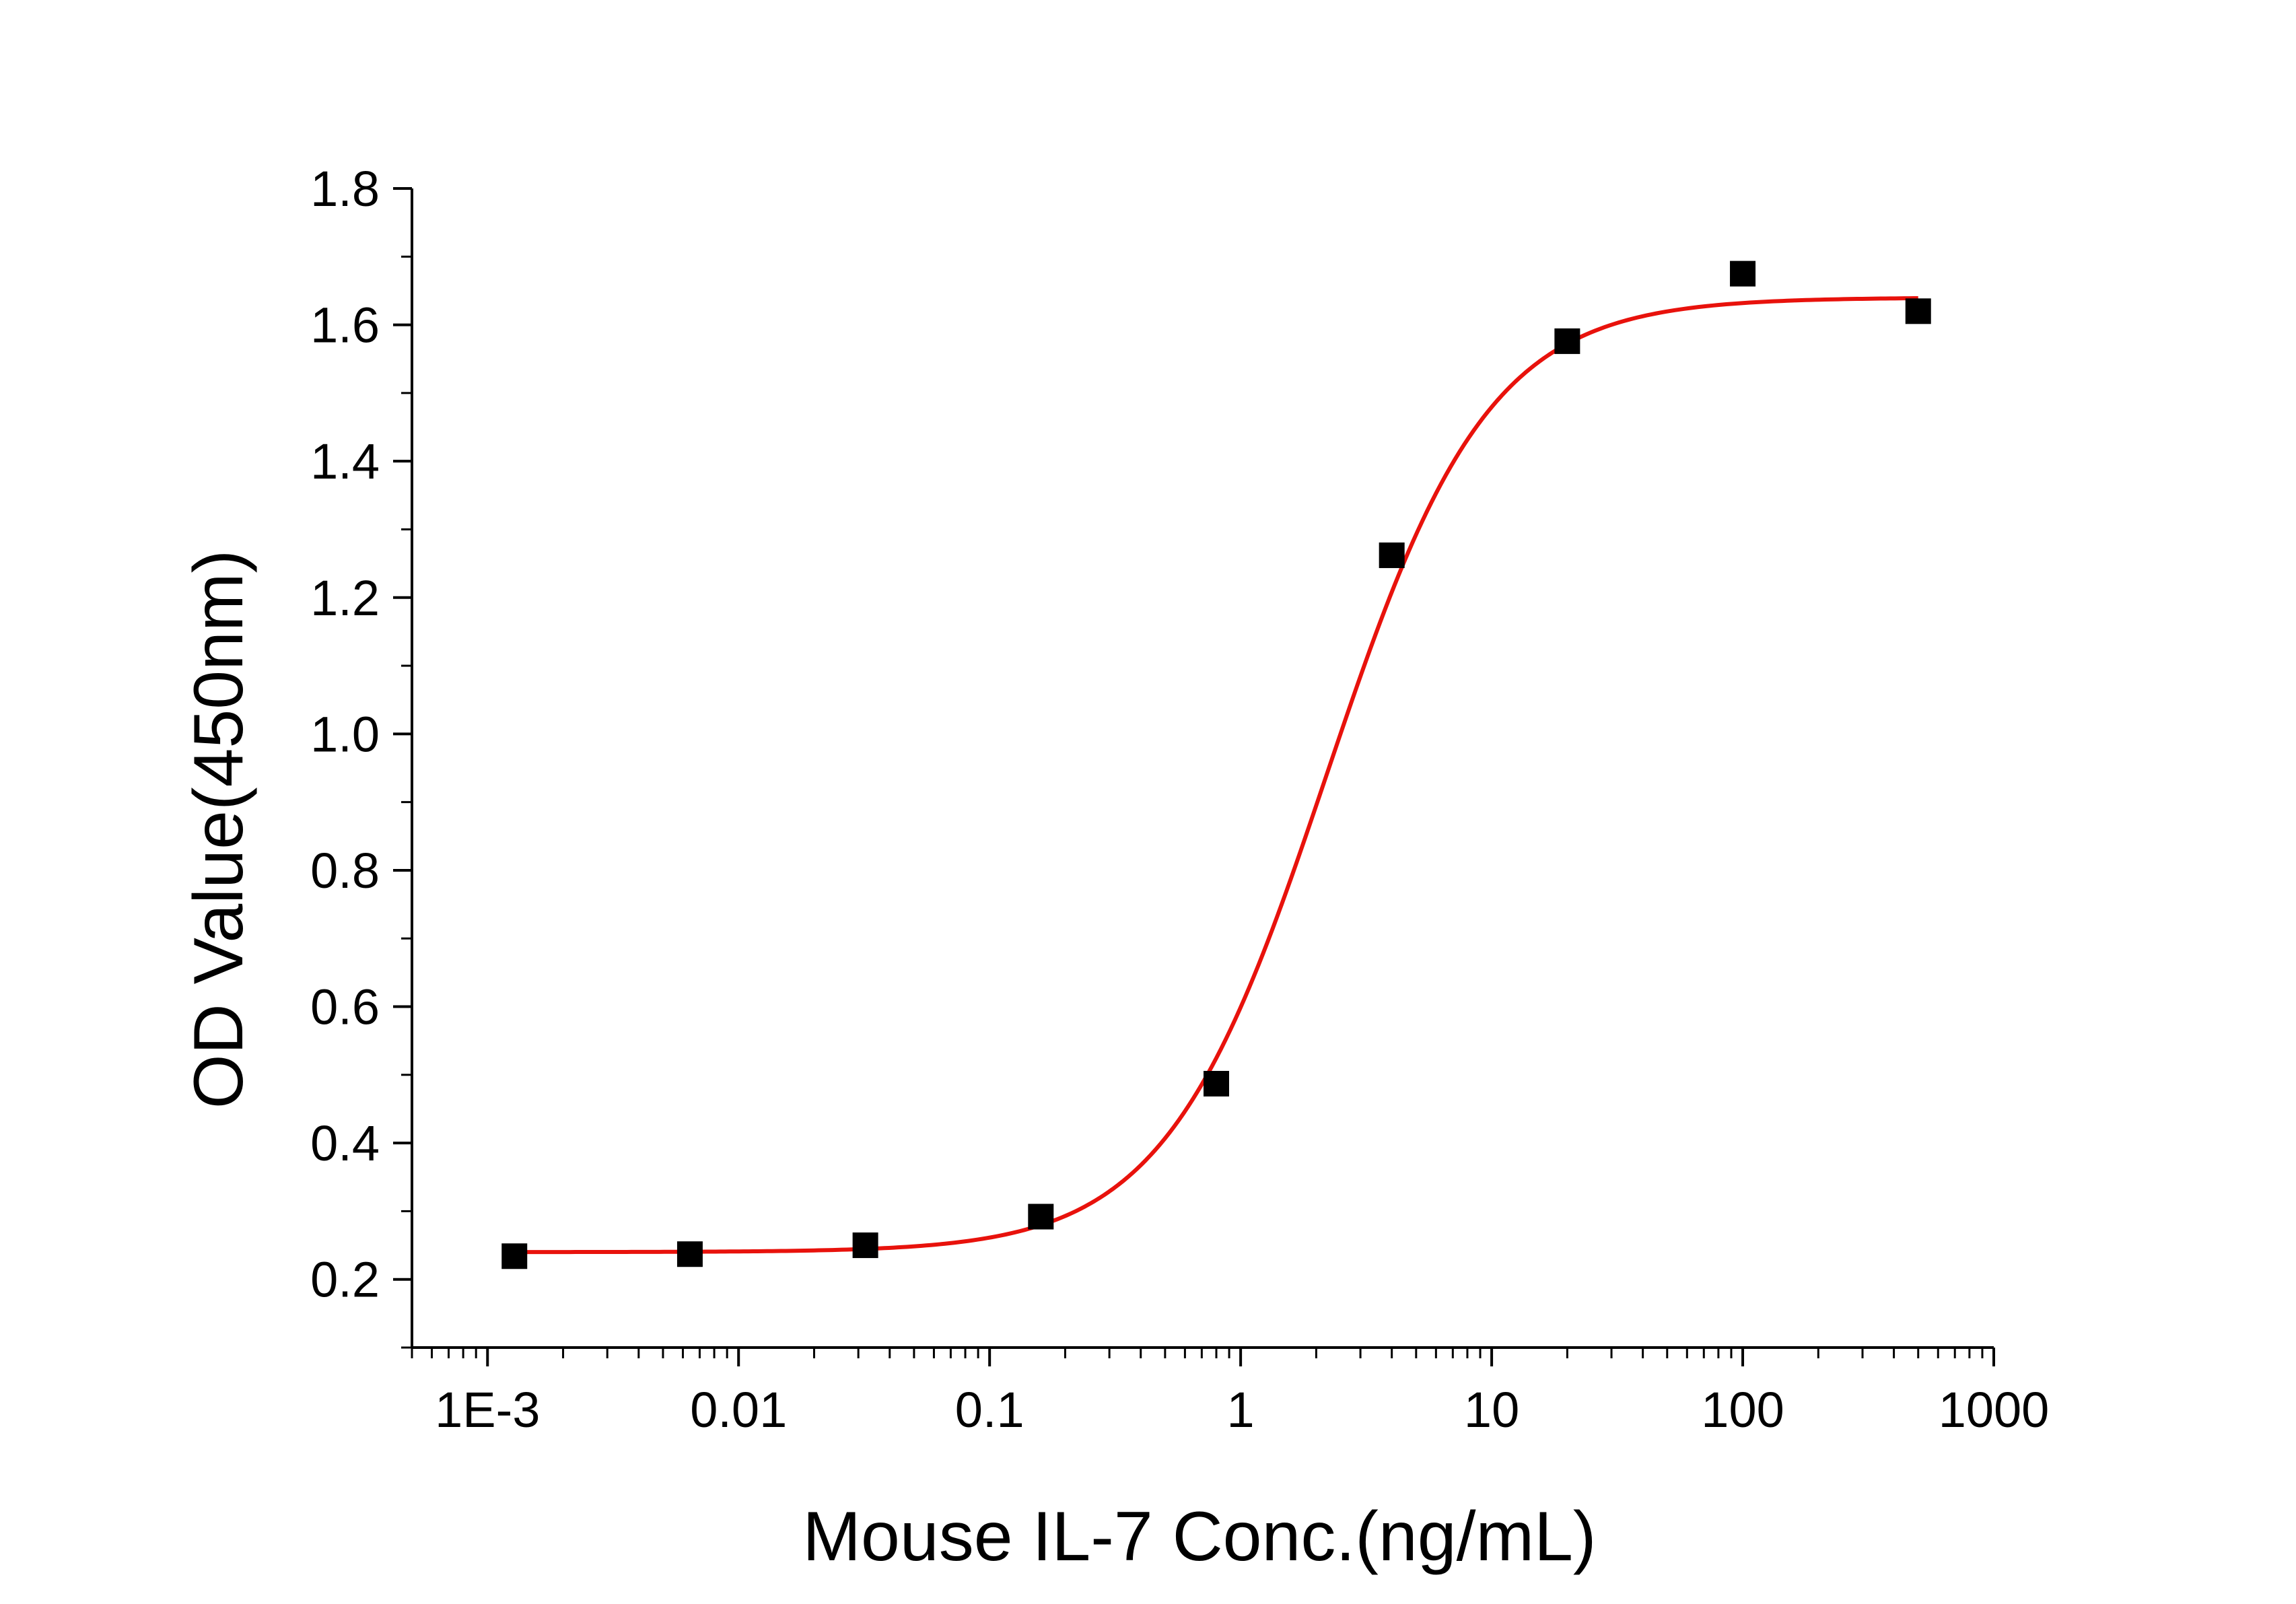  Describe the element at coordinates (219, 829) in the screenshot. I see `y-axis-title: OD Value(450nm)` at that location.